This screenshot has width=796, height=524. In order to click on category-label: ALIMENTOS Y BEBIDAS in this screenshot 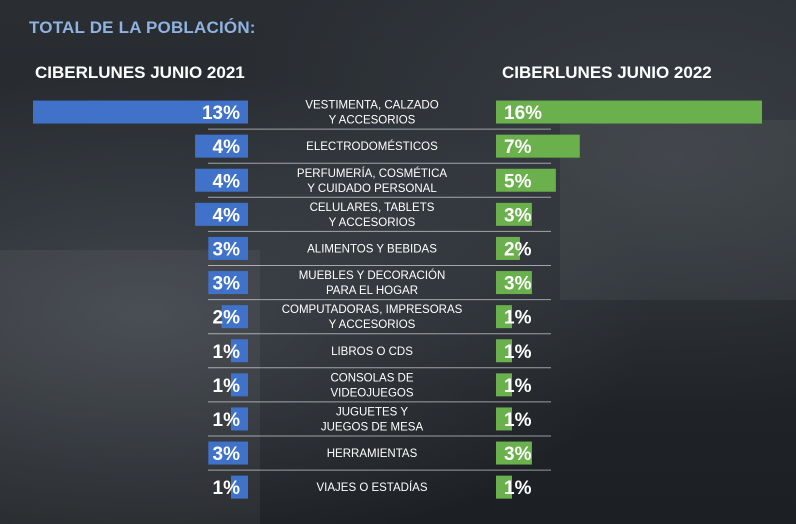, I will do `click(372, 249)`.